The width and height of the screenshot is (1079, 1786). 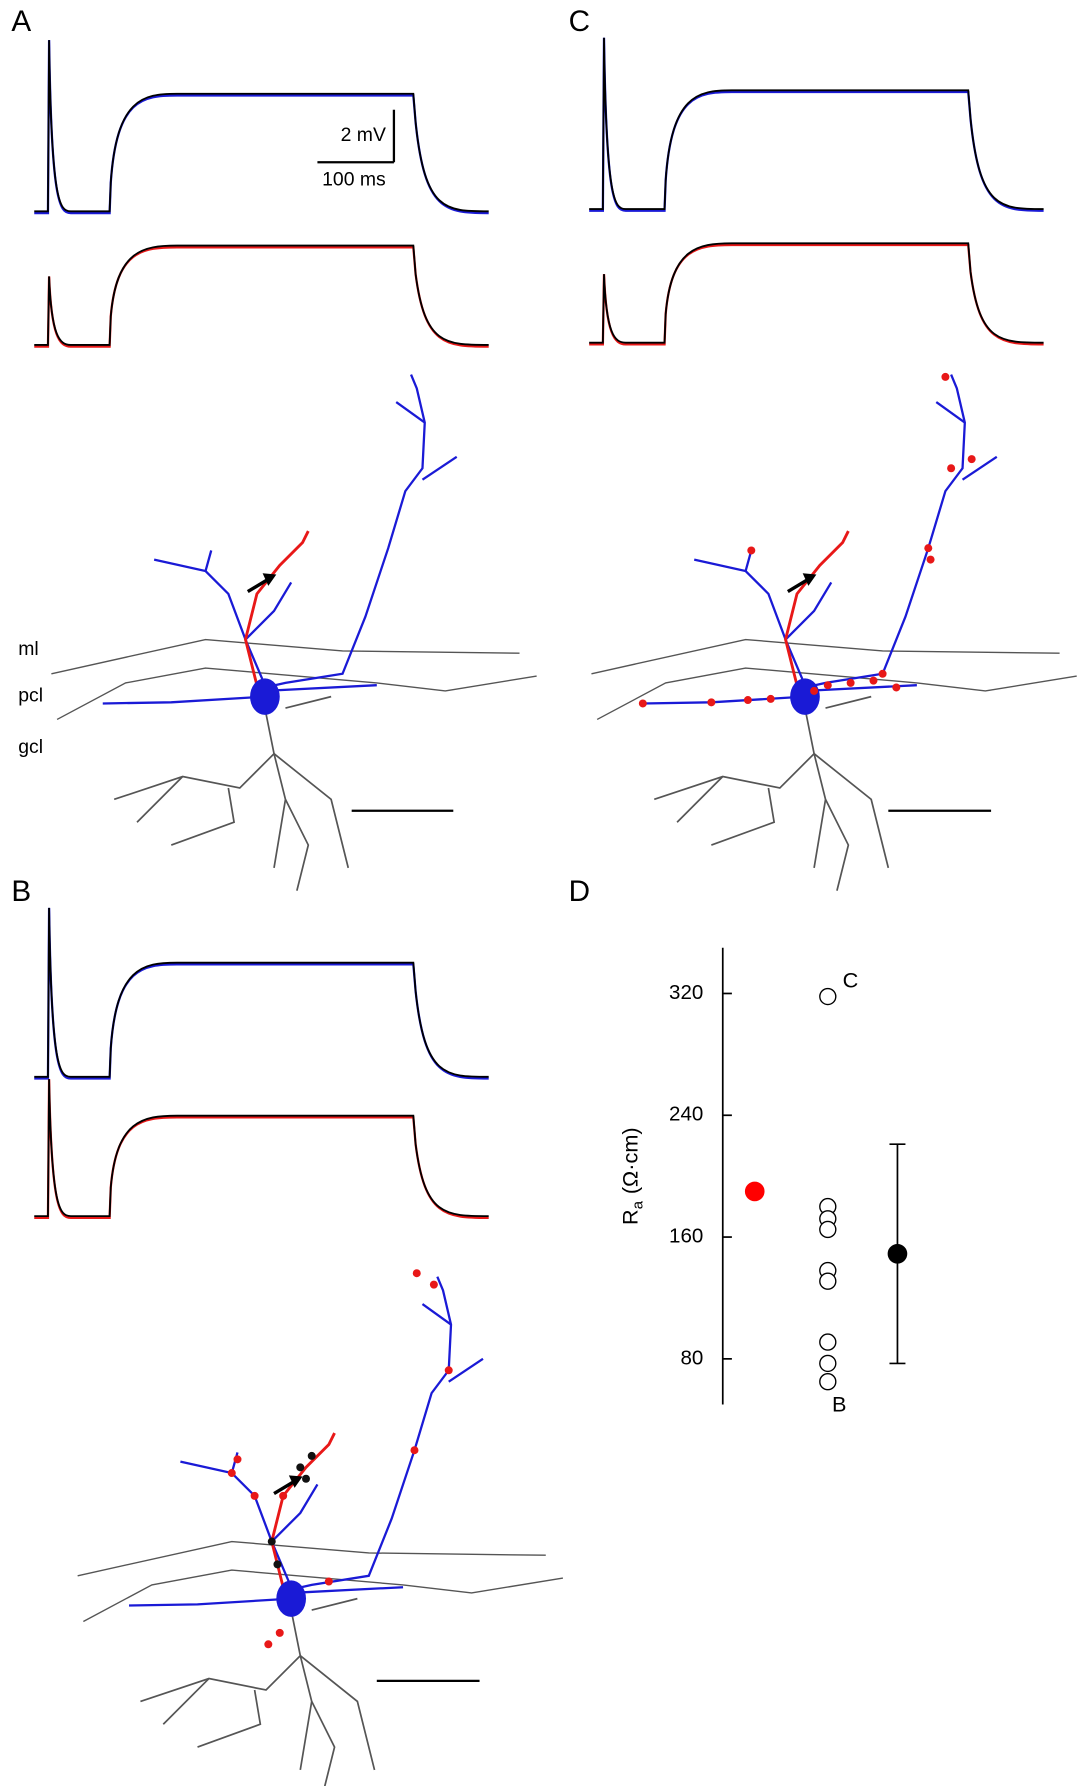 I want to click on scale-label: 2 mV, so click(x=363, y=135).